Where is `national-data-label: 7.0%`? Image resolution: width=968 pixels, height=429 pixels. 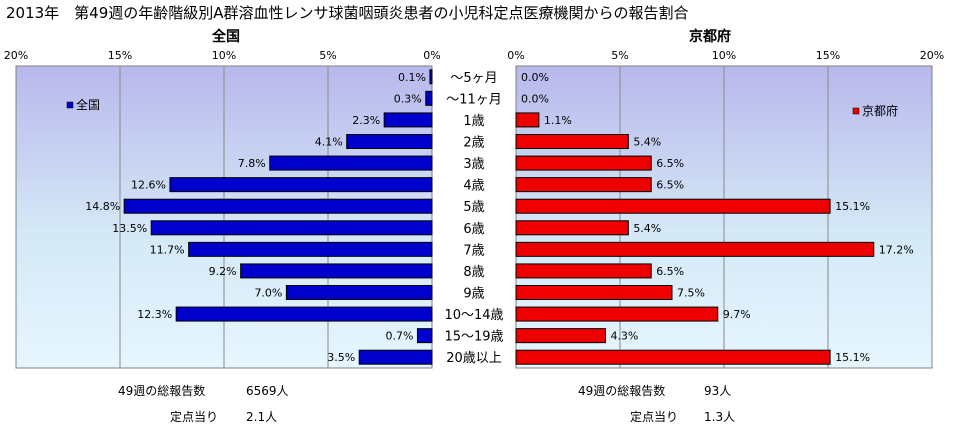 national-data-label: 7.0% is located at coordinates (268, 293).